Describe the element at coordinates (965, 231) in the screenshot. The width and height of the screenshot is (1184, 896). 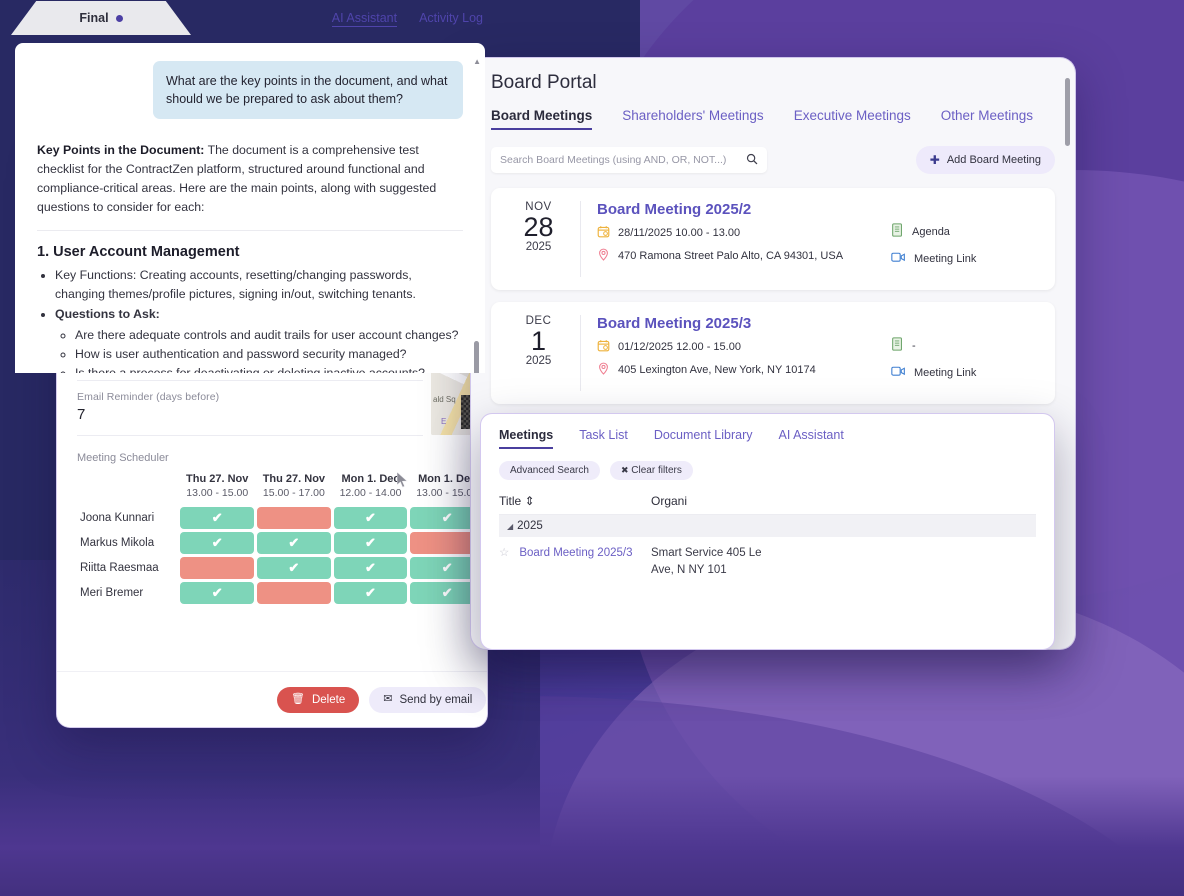
I see `agenda-row: Agenda` at that location.